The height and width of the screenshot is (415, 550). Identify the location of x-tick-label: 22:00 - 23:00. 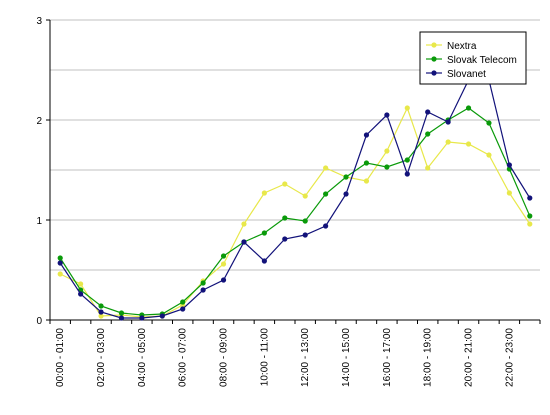
(509, 357).